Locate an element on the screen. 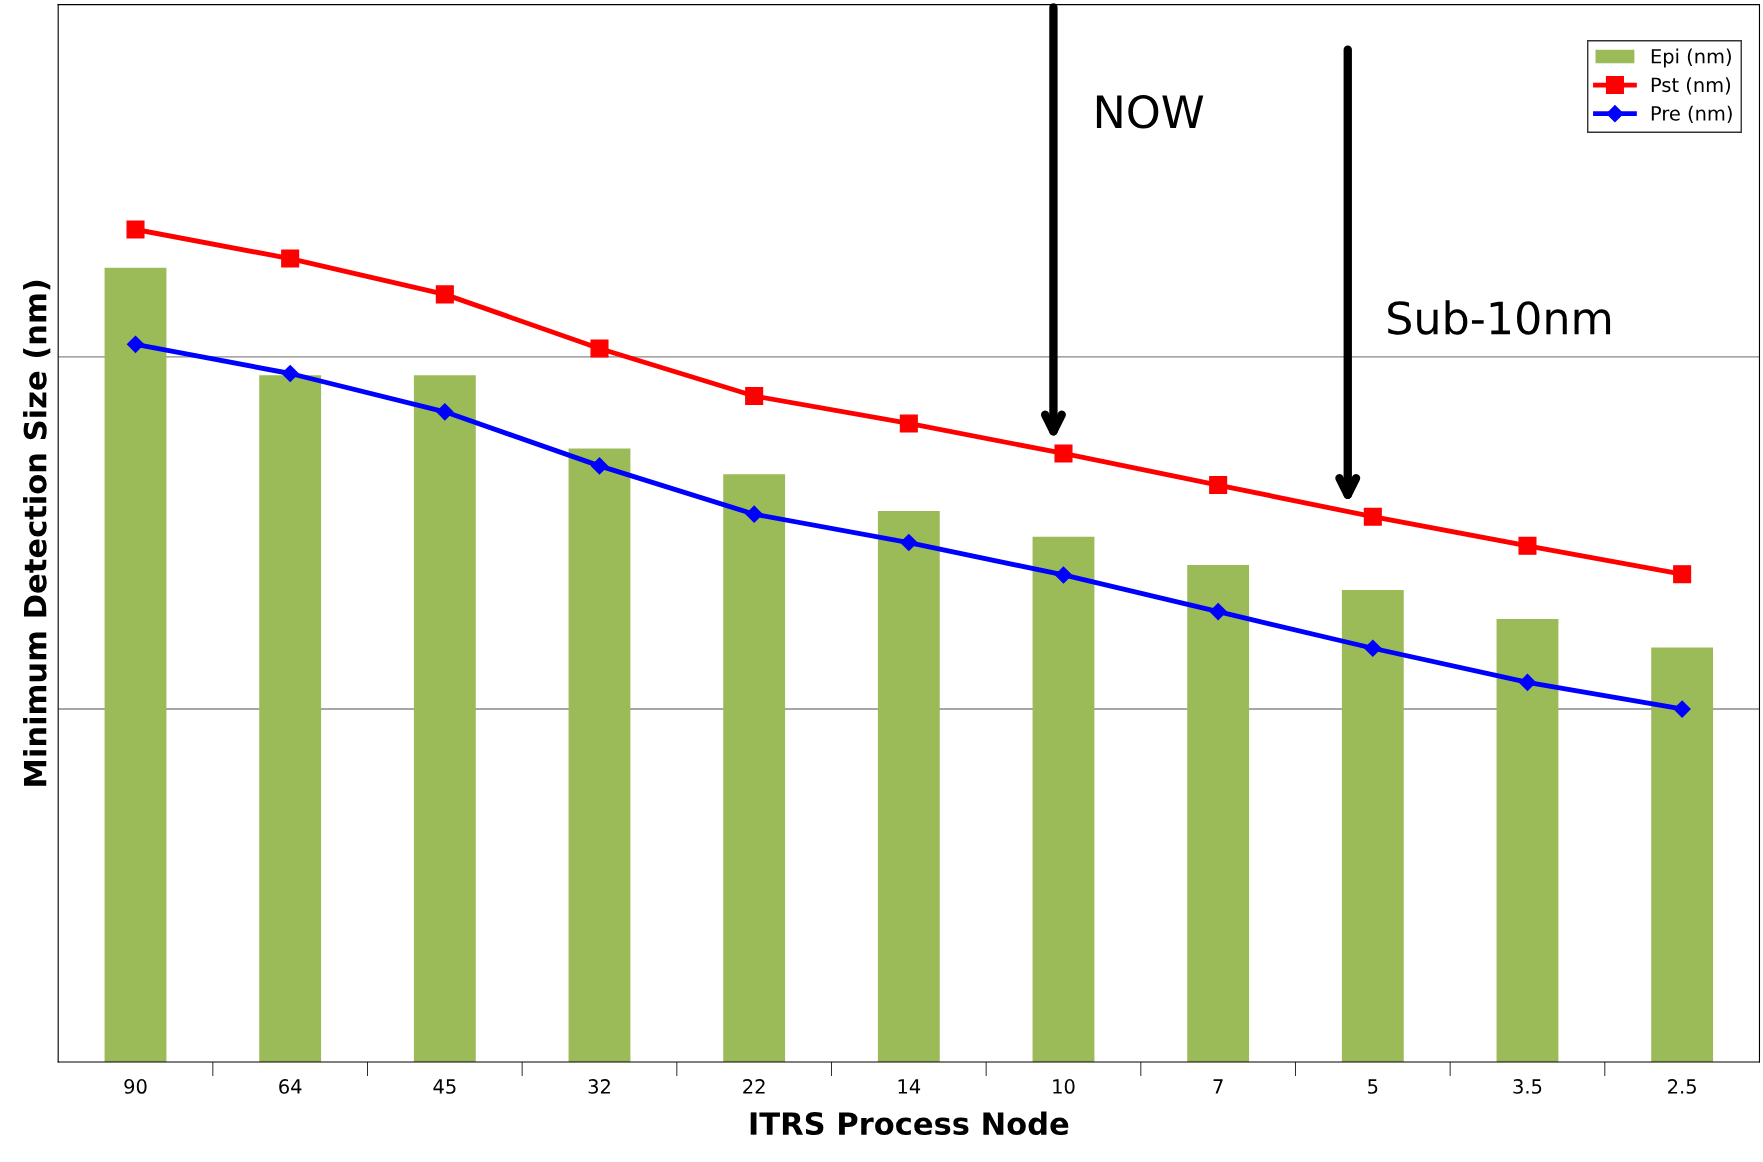 This screenshot has height=1162, width=1763. x-tick-label: 2.5 is located at coordinates (1682, 1086).